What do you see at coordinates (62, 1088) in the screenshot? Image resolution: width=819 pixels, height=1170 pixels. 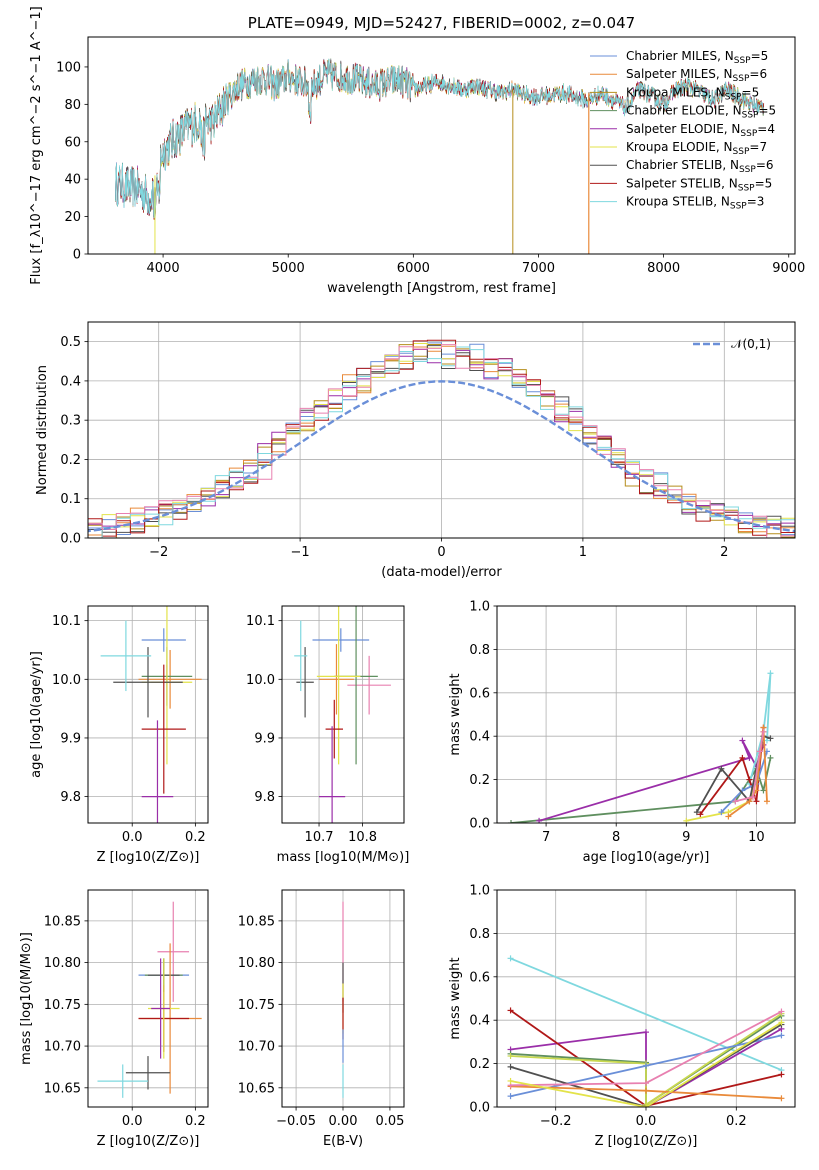 I see `y-tick-label: 10.65` at bounding box center [62, 1088].